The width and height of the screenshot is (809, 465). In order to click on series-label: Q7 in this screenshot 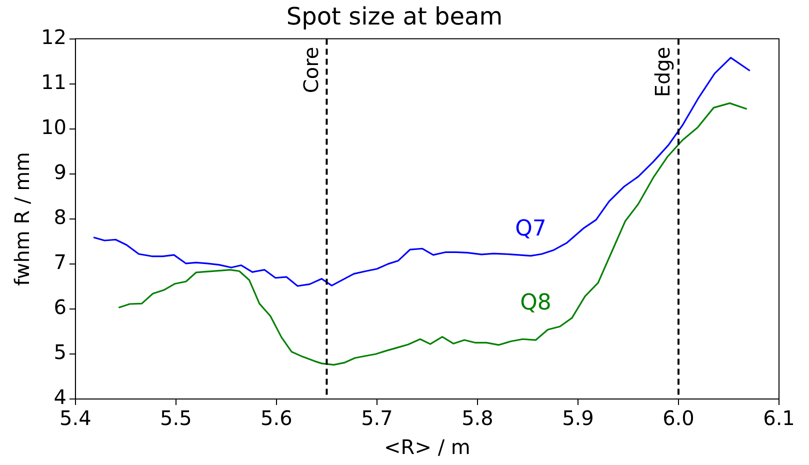, I will do `click(530, 229)`.